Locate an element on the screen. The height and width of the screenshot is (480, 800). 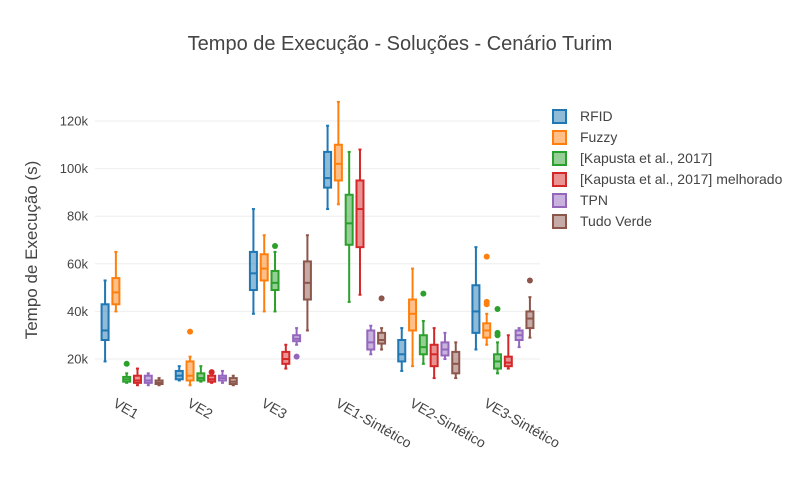
legend-item: [Kapusta et al., 2017] is located at coordinates (632, 158).